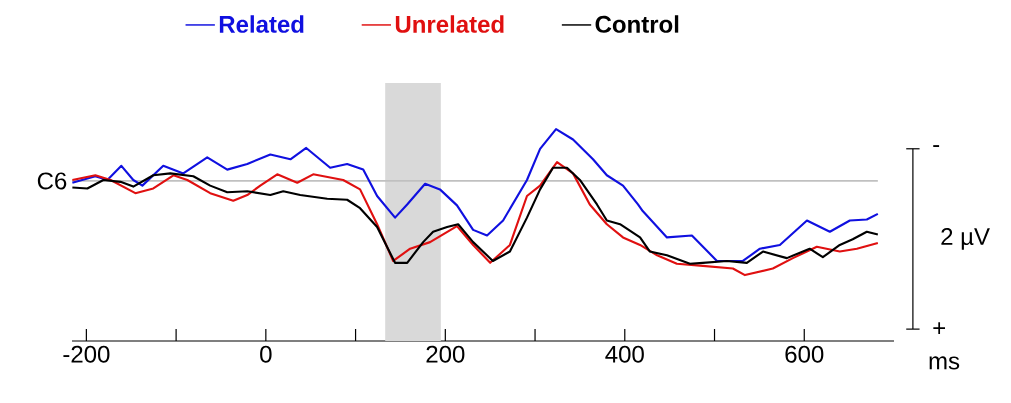  I want to click on legend-label: Unrelated, so click(449, 24).